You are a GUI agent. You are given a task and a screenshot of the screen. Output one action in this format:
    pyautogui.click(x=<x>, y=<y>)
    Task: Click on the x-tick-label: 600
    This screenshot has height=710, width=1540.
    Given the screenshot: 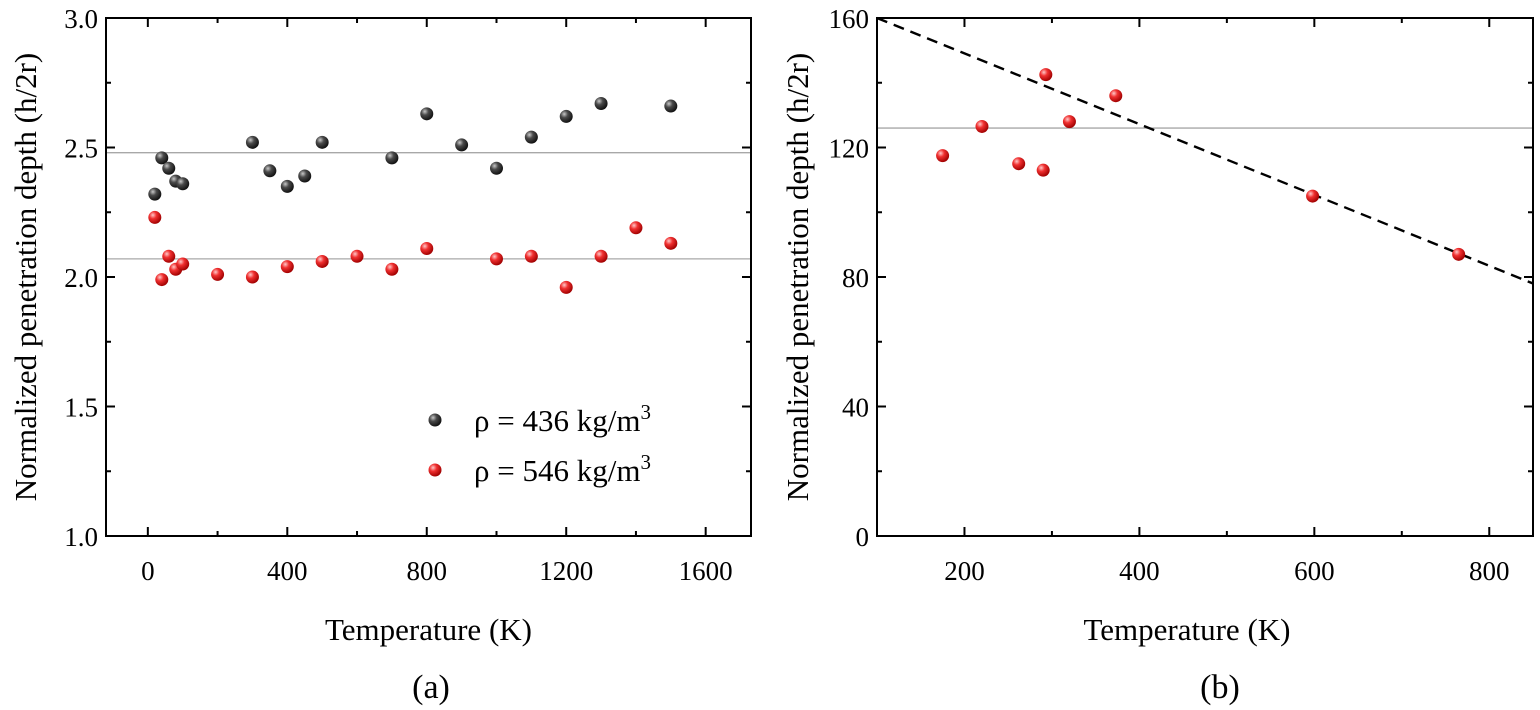 What is the action you would take?
    pyautogui.click(x=1314, y=571)
    